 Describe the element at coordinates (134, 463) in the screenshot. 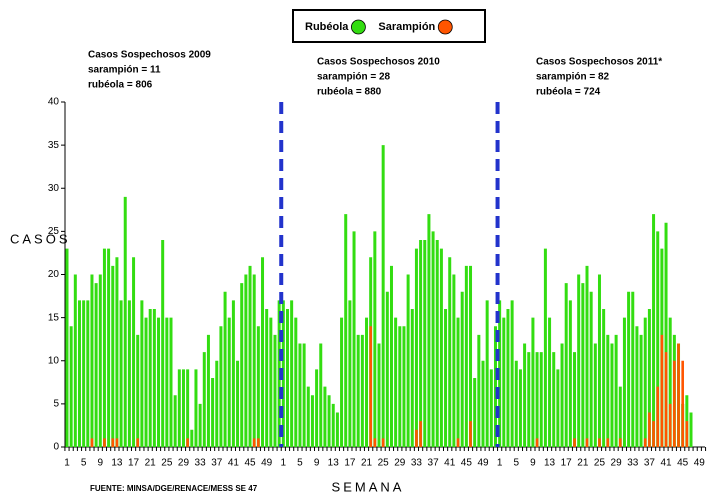

I see `x-tick-label: 17` at that location.